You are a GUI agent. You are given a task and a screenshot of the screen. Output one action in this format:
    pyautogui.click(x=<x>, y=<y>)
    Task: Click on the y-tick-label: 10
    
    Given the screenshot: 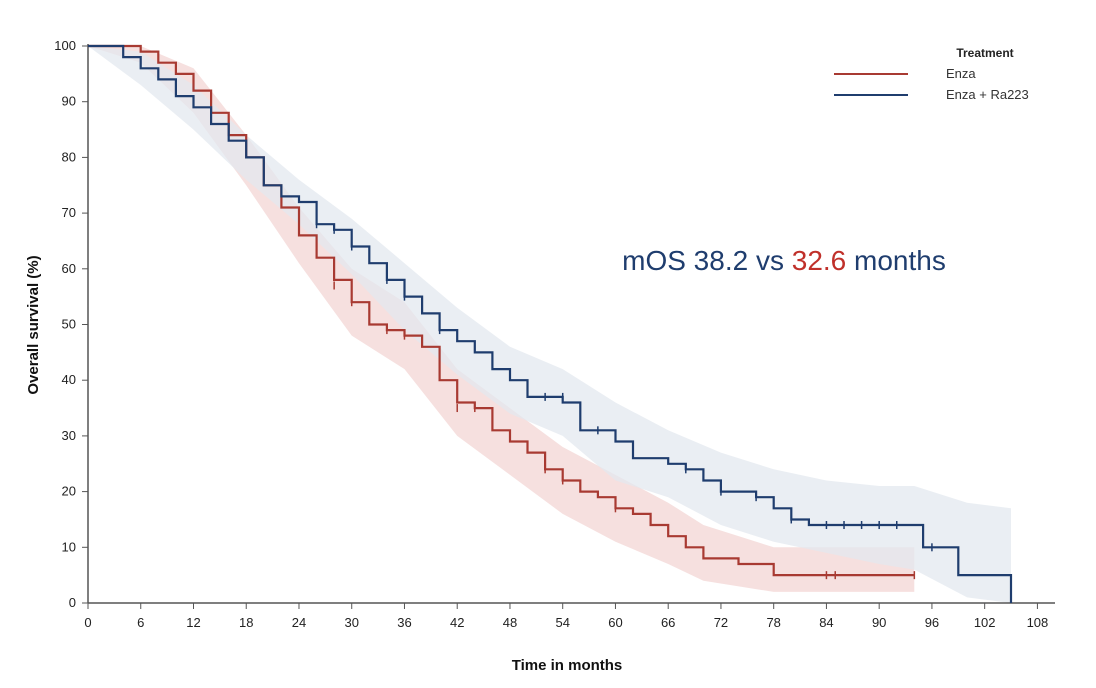 What is the action you would take?
    pyautogui.click(x=69, y=546)
    